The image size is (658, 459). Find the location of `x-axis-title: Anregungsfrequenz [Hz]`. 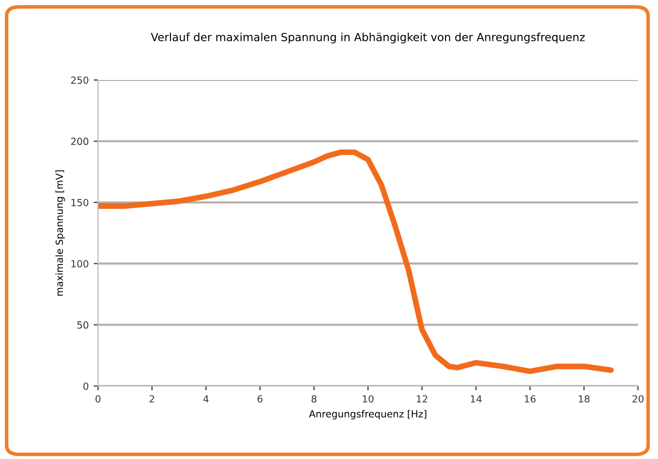

x-axis-title: Anregungsfrequenz [Hz] is located at coordinates (367, 415).